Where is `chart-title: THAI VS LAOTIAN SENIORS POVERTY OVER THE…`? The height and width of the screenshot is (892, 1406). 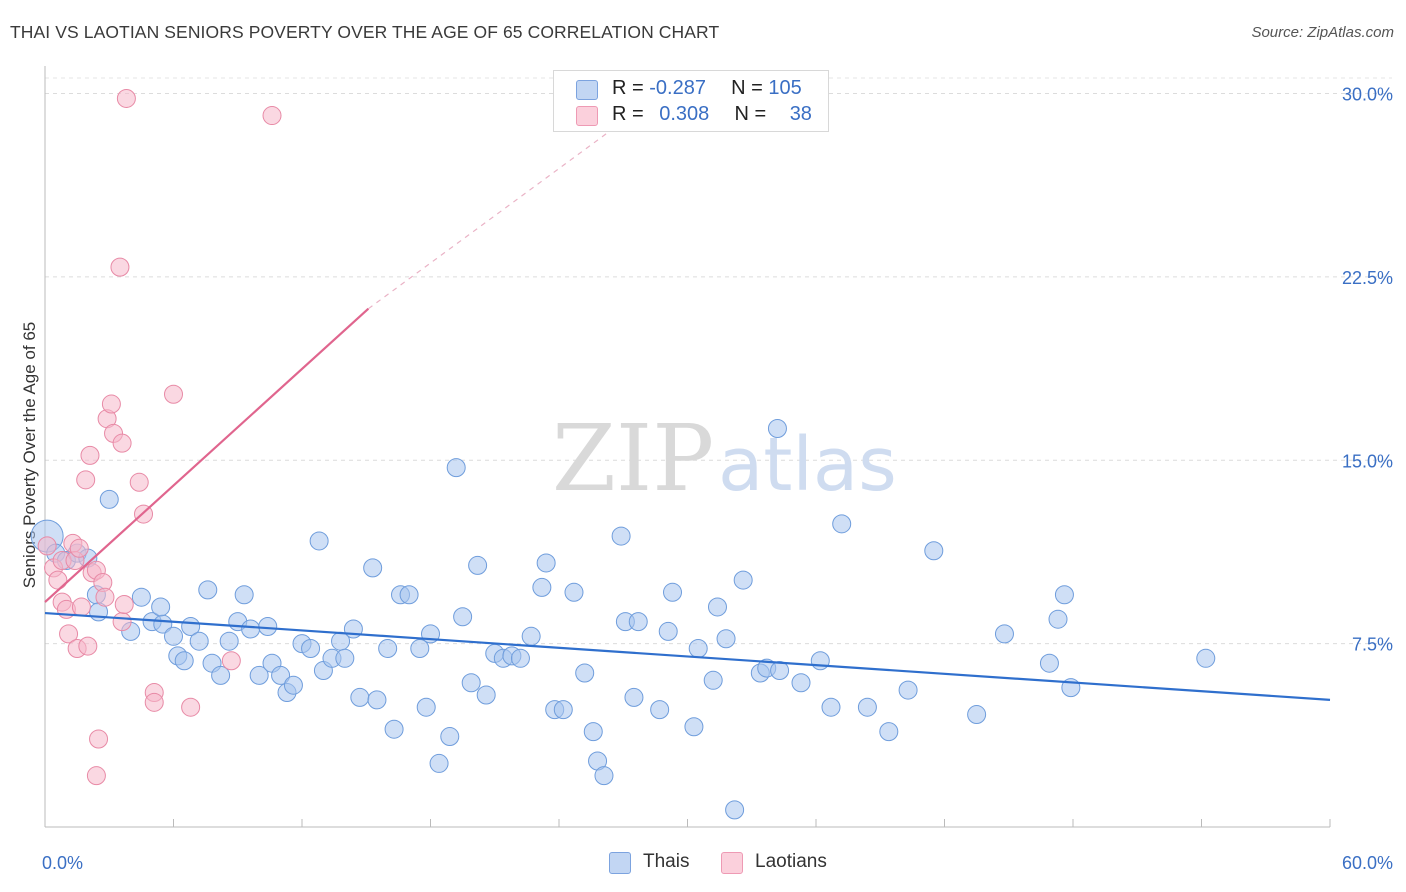 chart-title: THAI VS LAOTIAN SENIORS POVERTY OVER THE… is located at coordinates (365, 32).